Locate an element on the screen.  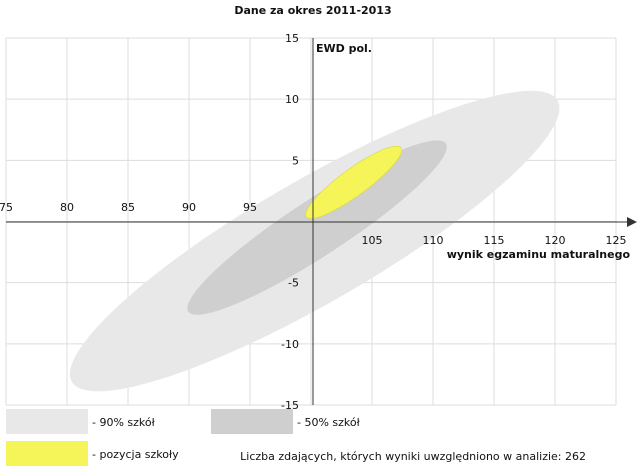
legend-label-50: - 50% szkół is located at coordinates (329, 422).